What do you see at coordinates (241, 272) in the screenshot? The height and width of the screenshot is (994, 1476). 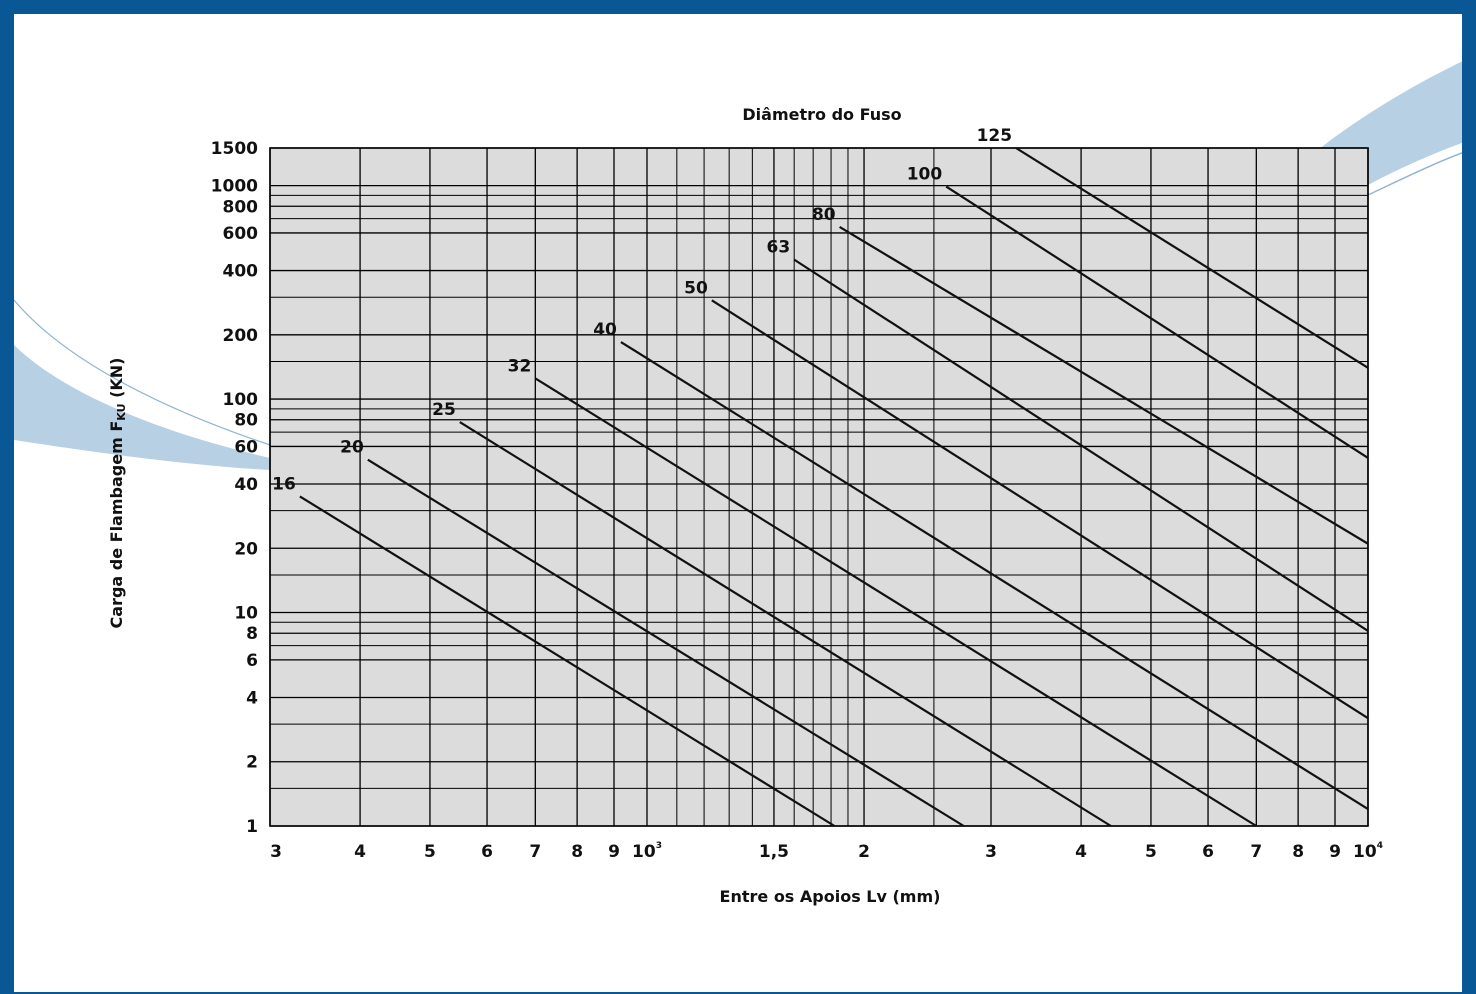 I see `y-tick-label: 400` at bounding box center [241, 272].